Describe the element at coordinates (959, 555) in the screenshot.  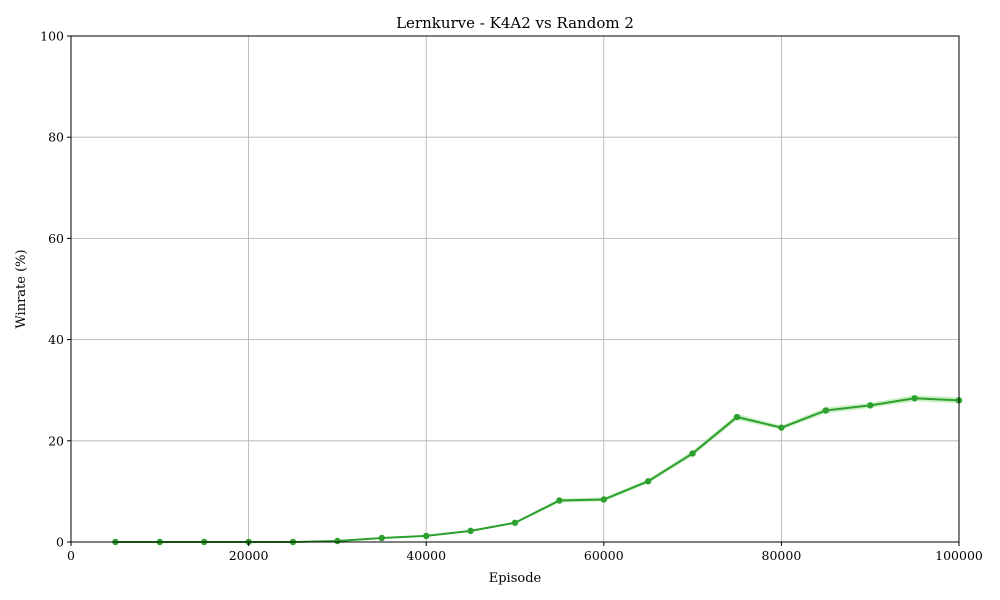
I see `x-tick-label: 100000` at that location.